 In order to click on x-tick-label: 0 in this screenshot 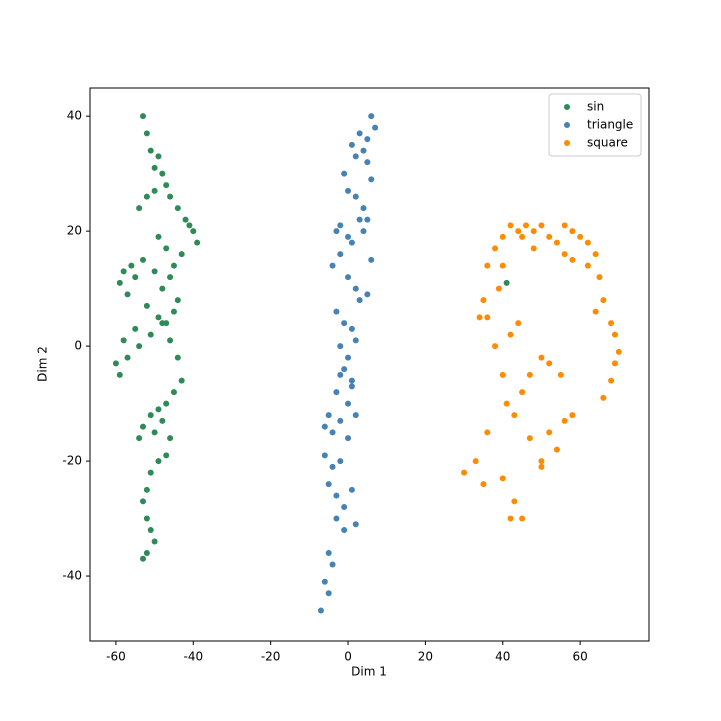, I will do `click(348, 657)`.